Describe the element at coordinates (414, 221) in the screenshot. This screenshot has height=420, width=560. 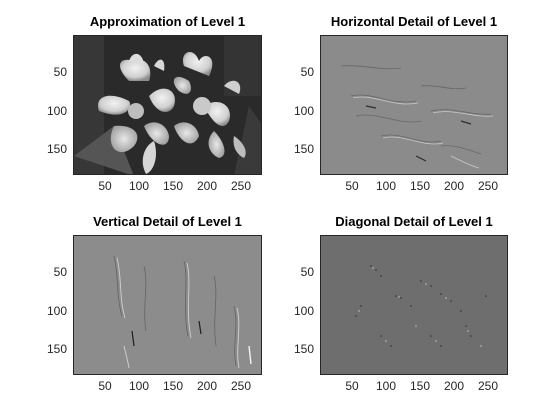
I see `axes-title: Diagonal Detail of Level 1` at that location.